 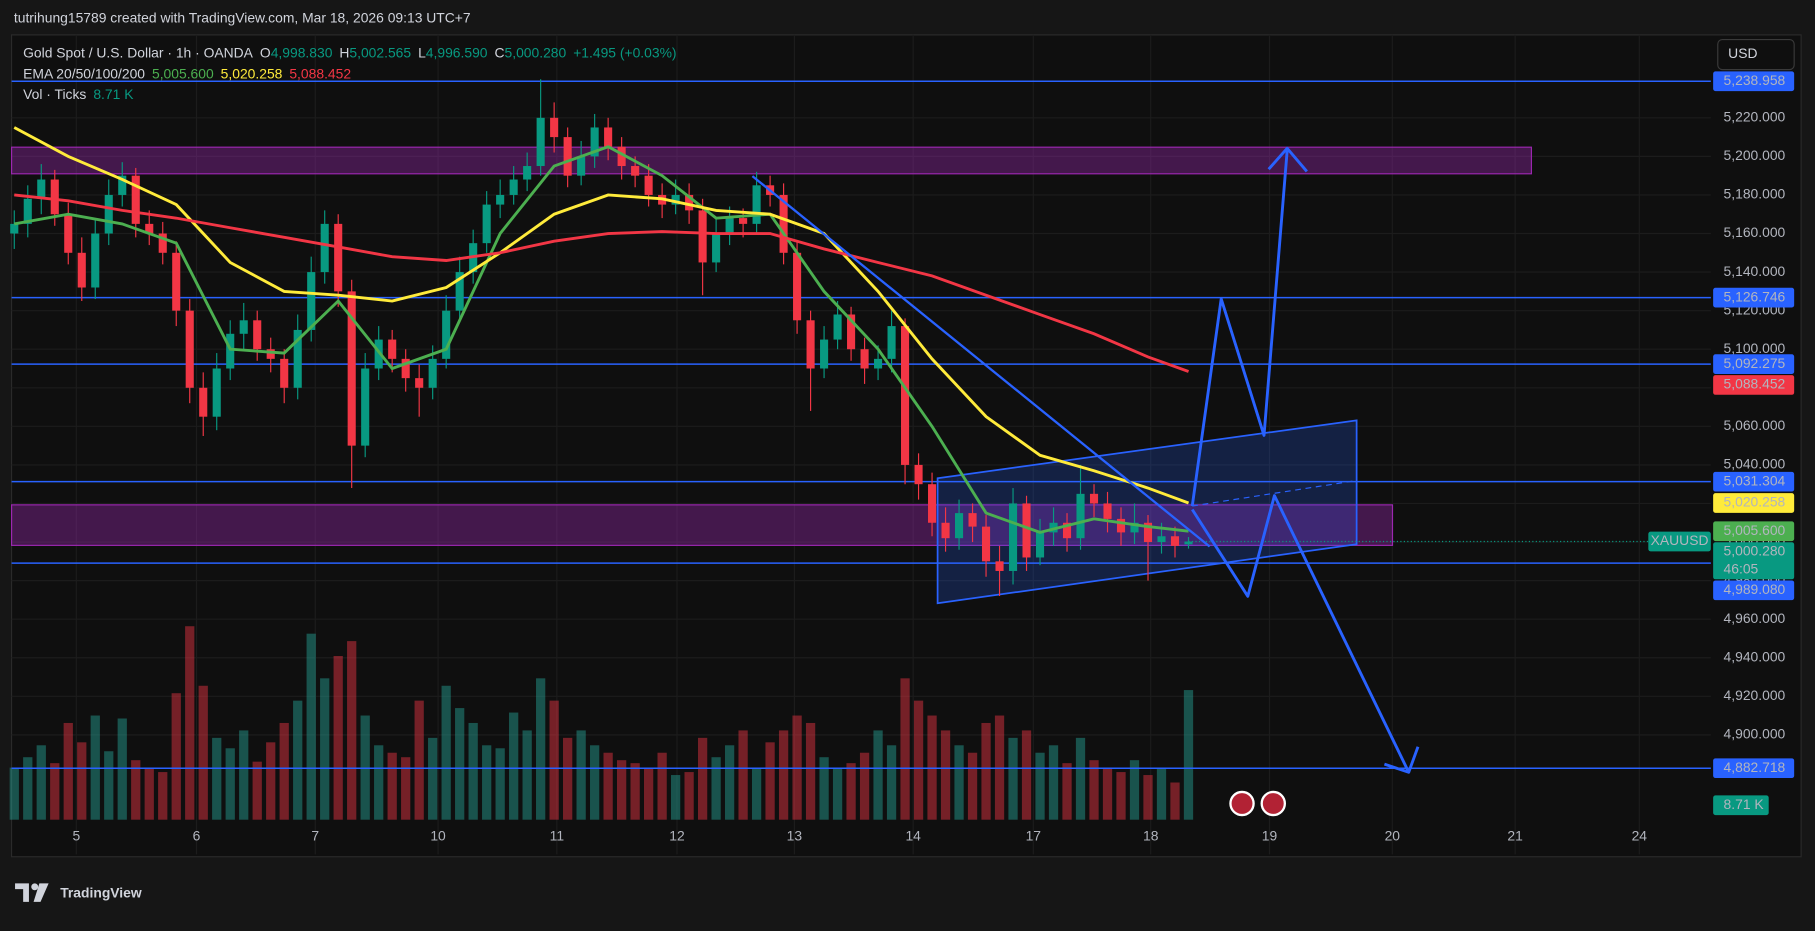 I want to click on ohlc-key: L, so click(x=422, y=52).